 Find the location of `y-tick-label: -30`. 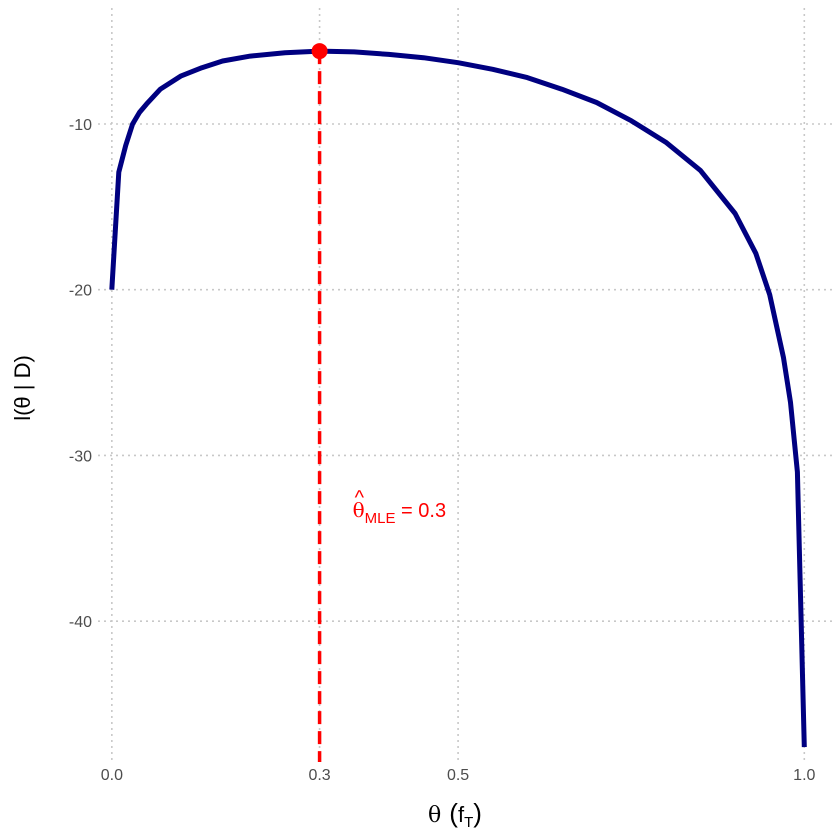

y-tick-label: -30 is located at coordinates (80, 456).